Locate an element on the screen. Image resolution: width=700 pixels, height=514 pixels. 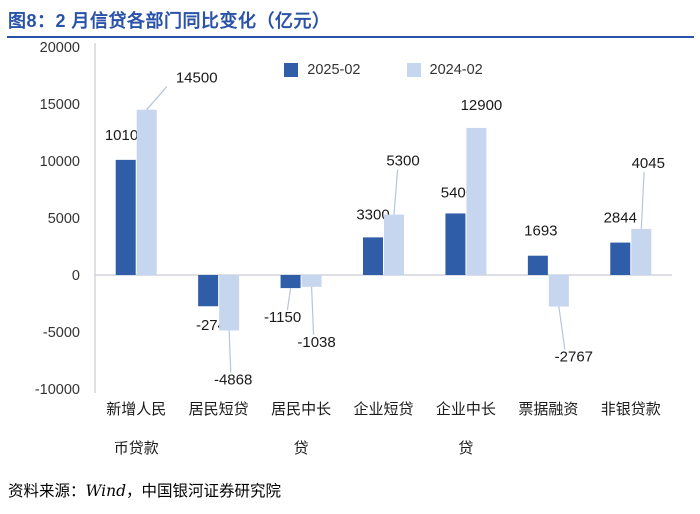
y-tick-label: 20000 is located at coordinates (60, 48).